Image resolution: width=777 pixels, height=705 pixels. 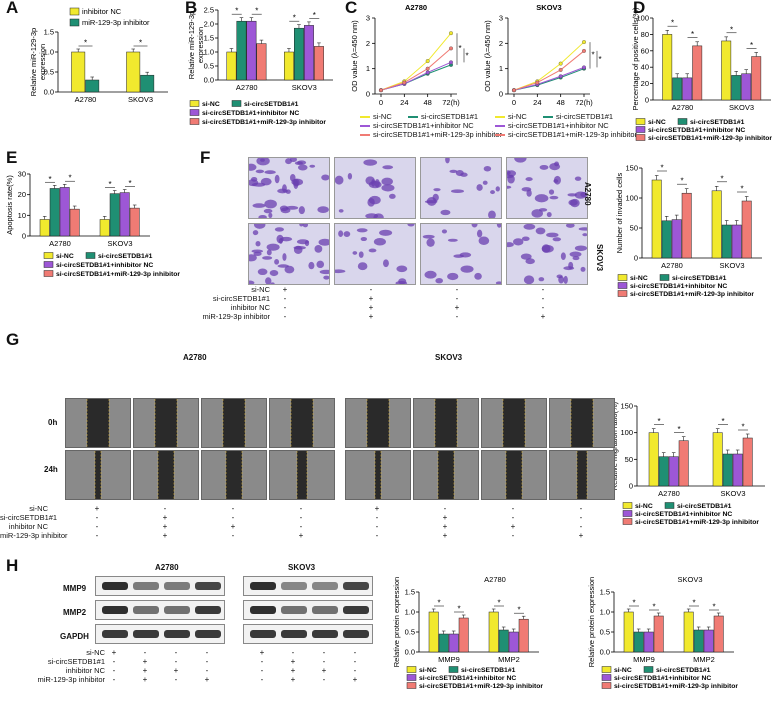 What do you see at coordinates (487, 56) in the screenshot?
I see `y-axis-label: OD value (λ=450 nm)` at bounding box center [487, 56].